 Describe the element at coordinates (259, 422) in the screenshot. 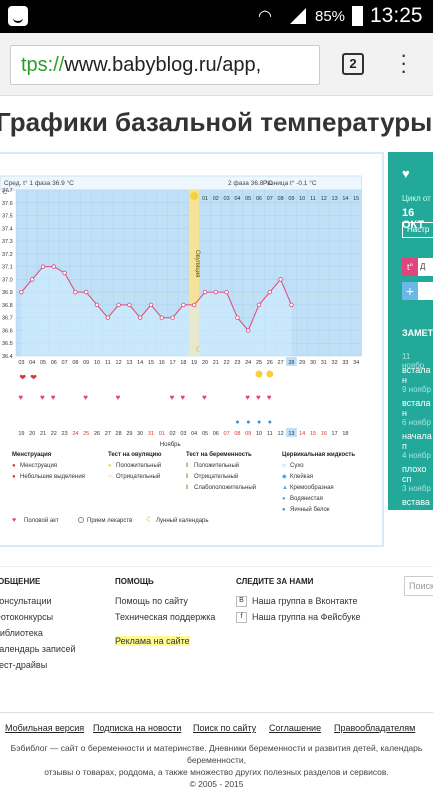

I see `cervical-fluid-icon: ●` at that location.